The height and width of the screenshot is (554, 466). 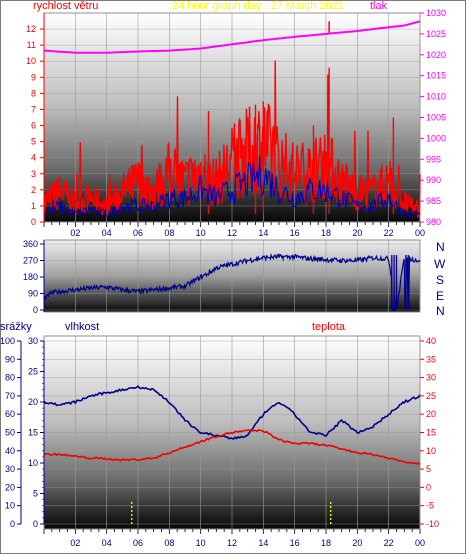 What do you see at coordinates (30, 261) in the screenshot?
I see `direction-tick-label: 270` at bounding box center [30, 261].